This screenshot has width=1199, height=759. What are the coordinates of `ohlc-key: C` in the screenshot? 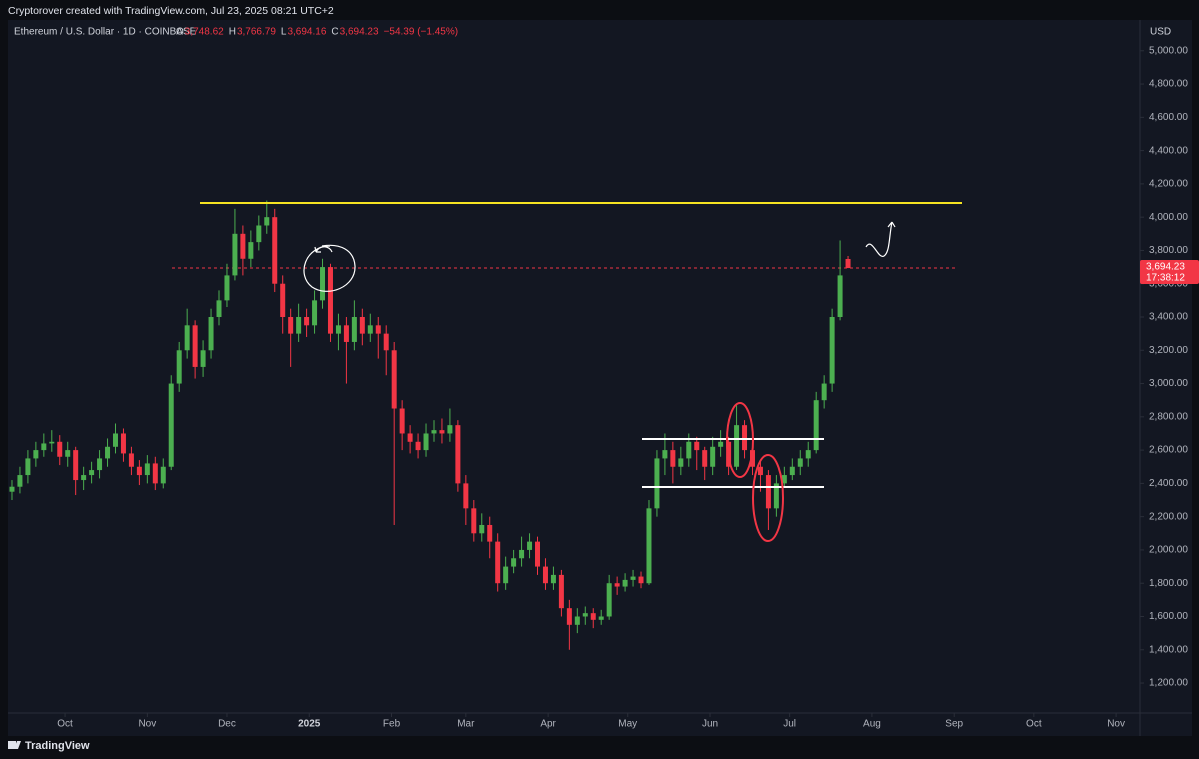 It's located at (334, 32).